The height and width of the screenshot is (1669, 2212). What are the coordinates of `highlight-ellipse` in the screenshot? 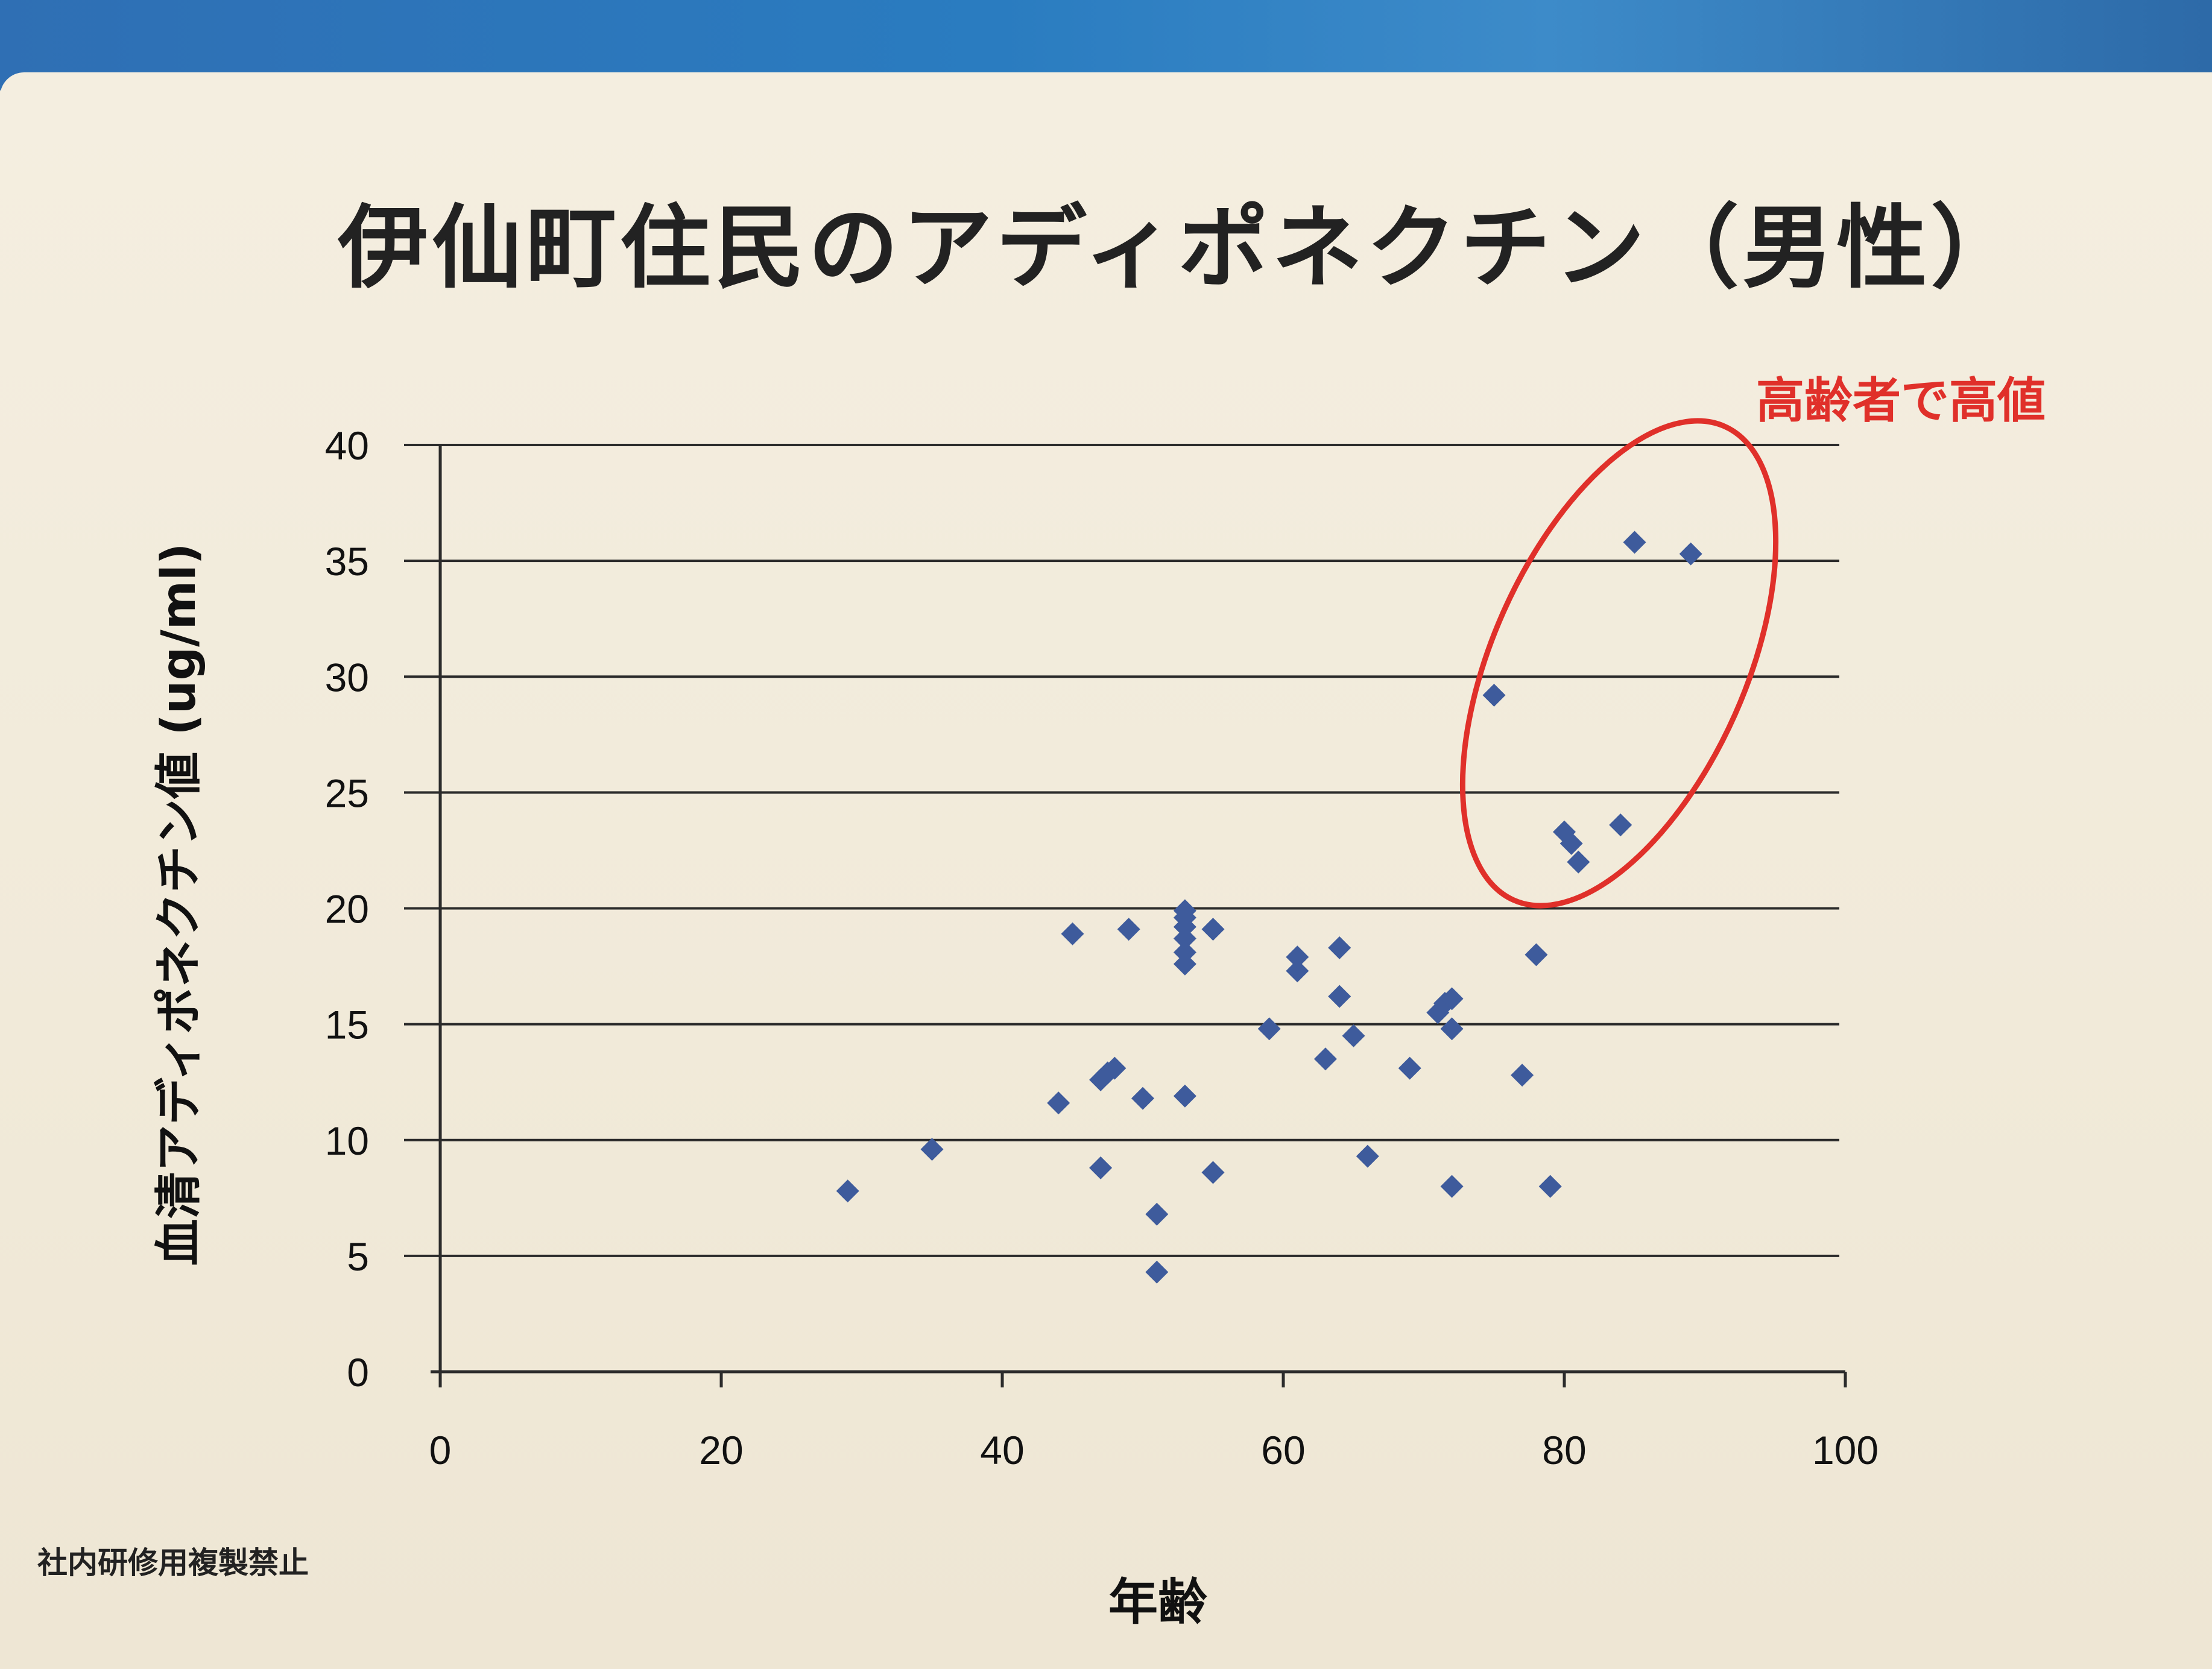 It's located at (1619, 664).